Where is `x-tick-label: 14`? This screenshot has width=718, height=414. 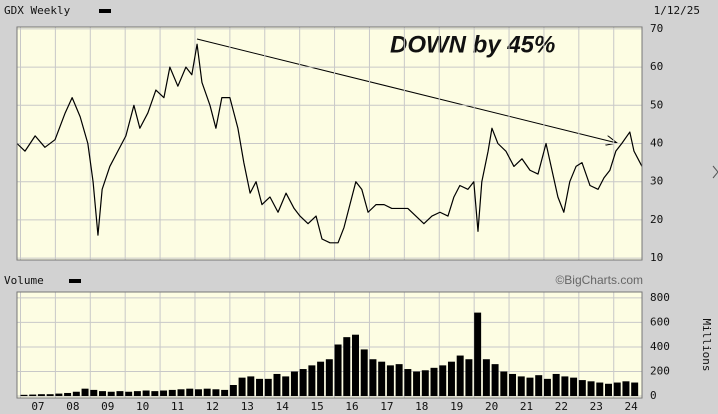 x-tick-label: 14 is located at coordinates (283, 406).